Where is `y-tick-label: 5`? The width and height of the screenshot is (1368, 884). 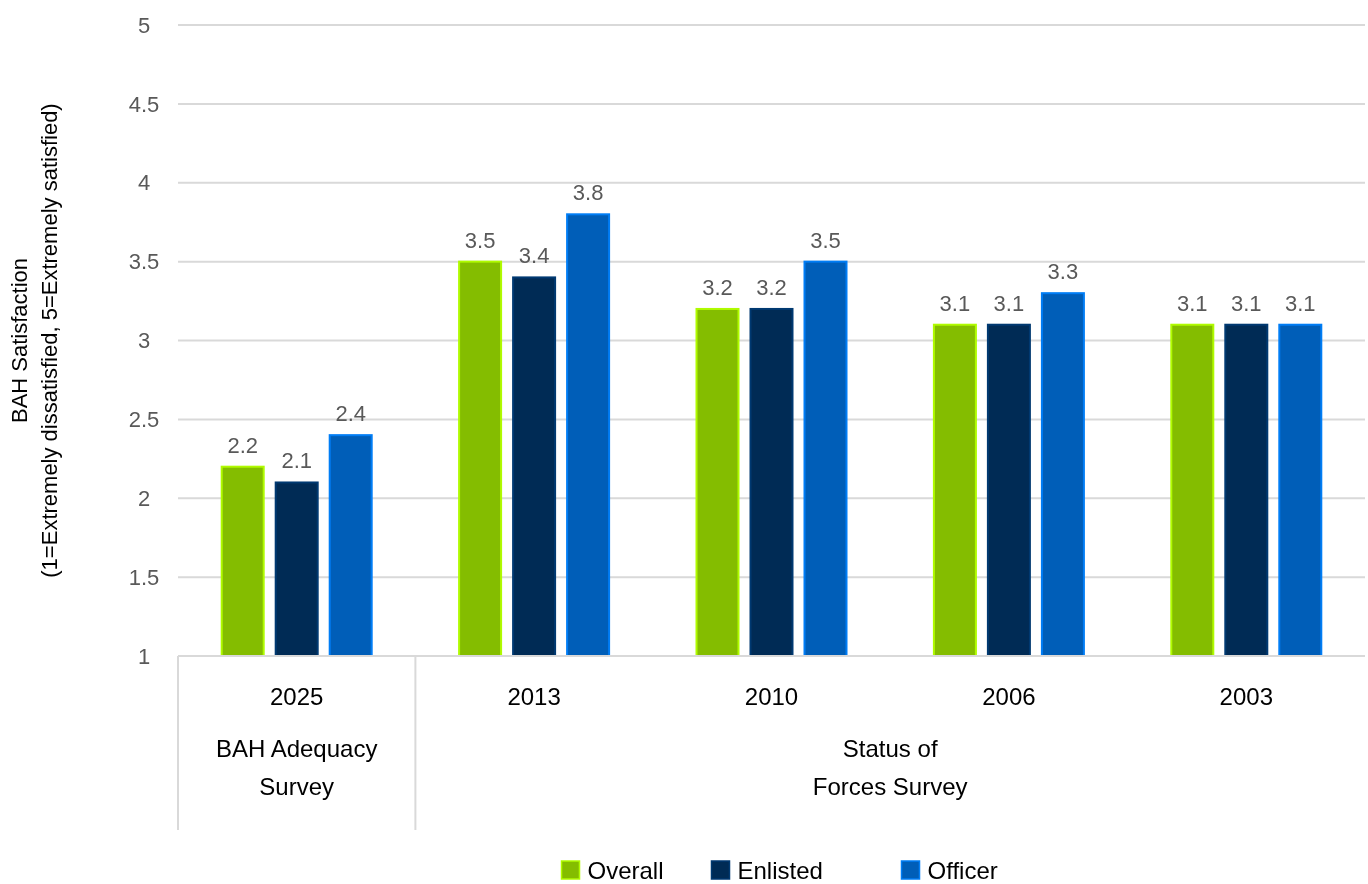
y-tick-label: 5 is located at coordinates (144, 25).